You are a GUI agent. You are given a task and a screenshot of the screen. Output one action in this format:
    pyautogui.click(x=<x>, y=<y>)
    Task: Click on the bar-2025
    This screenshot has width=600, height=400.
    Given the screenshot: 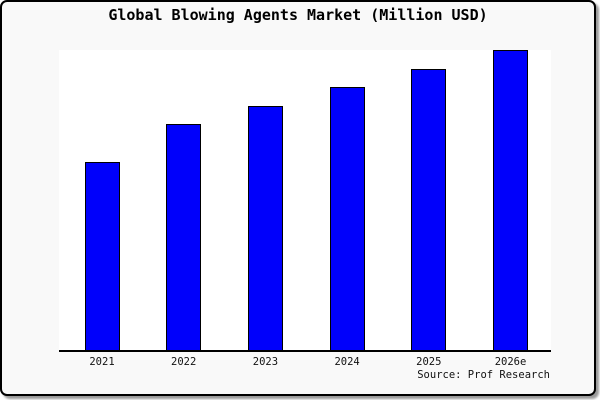 What is the action you would take?
    pyautogui.click(x=429, y=209)
    